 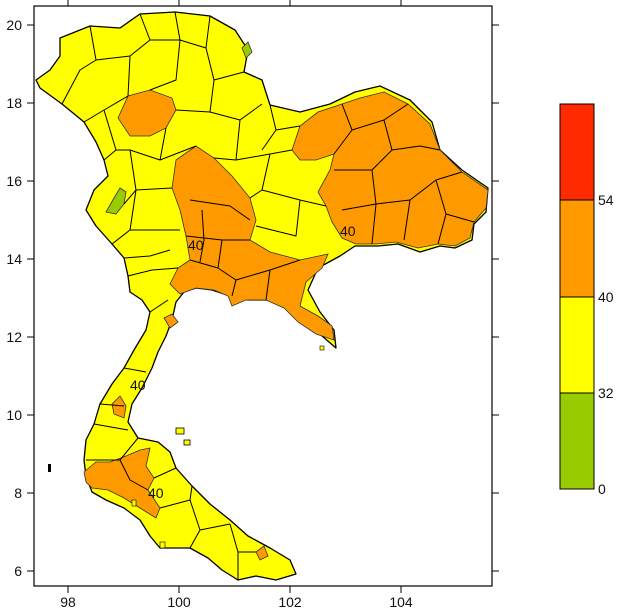 What do you see at coordinates (116, 201) in the screenshot?
I see `zone-green-west` at bounding box center [116, 201].